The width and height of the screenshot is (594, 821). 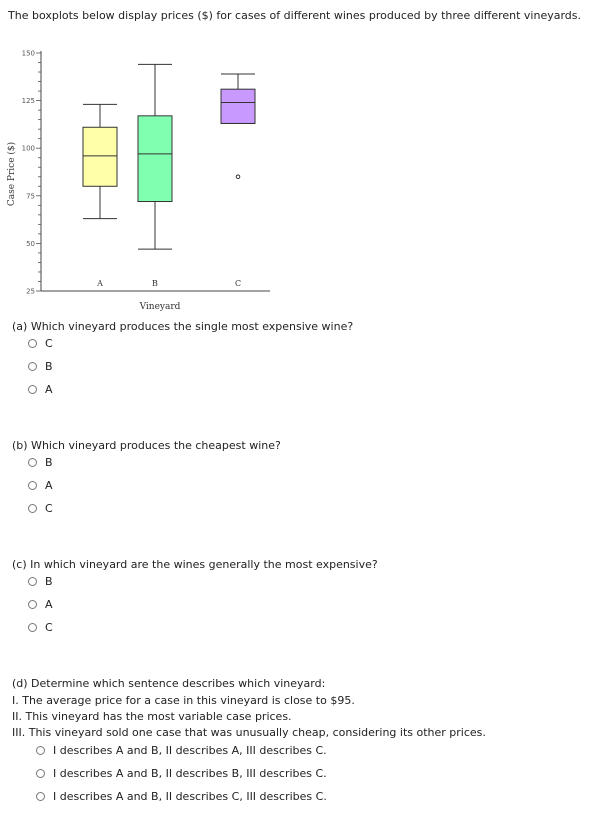 I want to click on category-label: A, so click(x=99, y=283).